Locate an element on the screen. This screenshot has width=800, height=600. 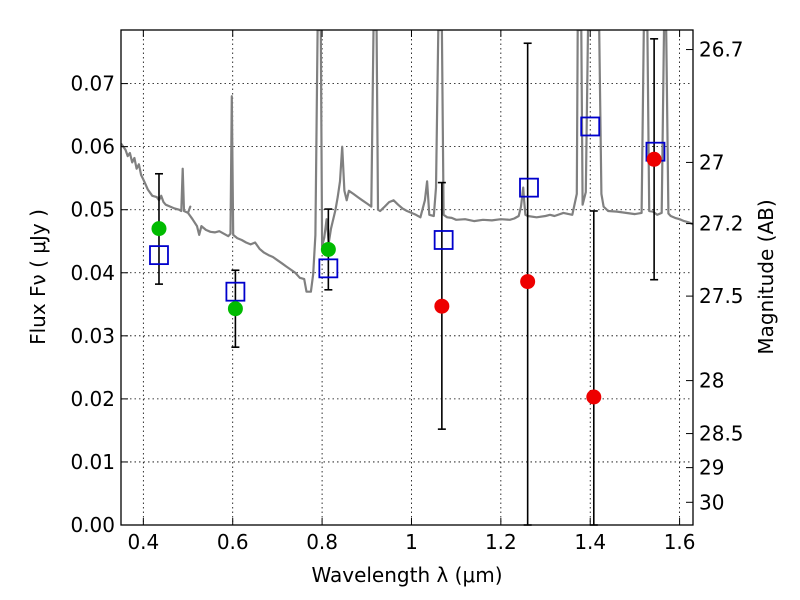
right-tick-label: 27.2 is located at coordinates (721, 224).